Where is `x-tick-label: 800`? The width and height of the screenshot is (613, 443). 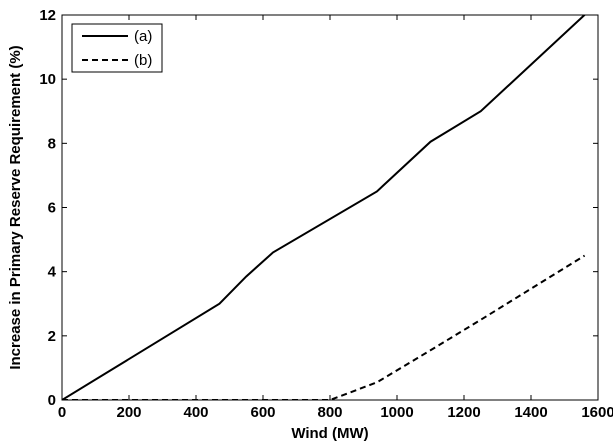 x-tick-label: 800 is located at coordinates (329, 412).